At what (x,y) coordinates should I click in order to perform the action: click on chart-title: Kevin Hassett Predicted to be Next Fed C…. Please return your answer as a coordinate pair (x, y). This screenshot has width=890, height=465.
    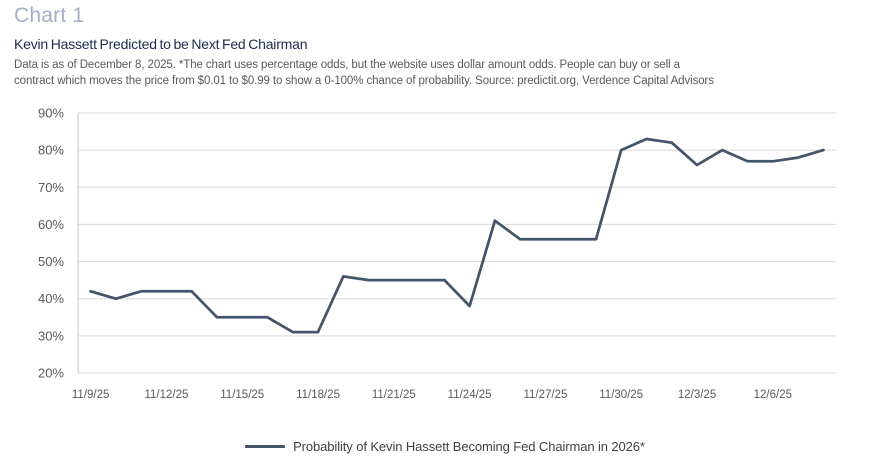
    Looking at the image, I should click on (161, 44).